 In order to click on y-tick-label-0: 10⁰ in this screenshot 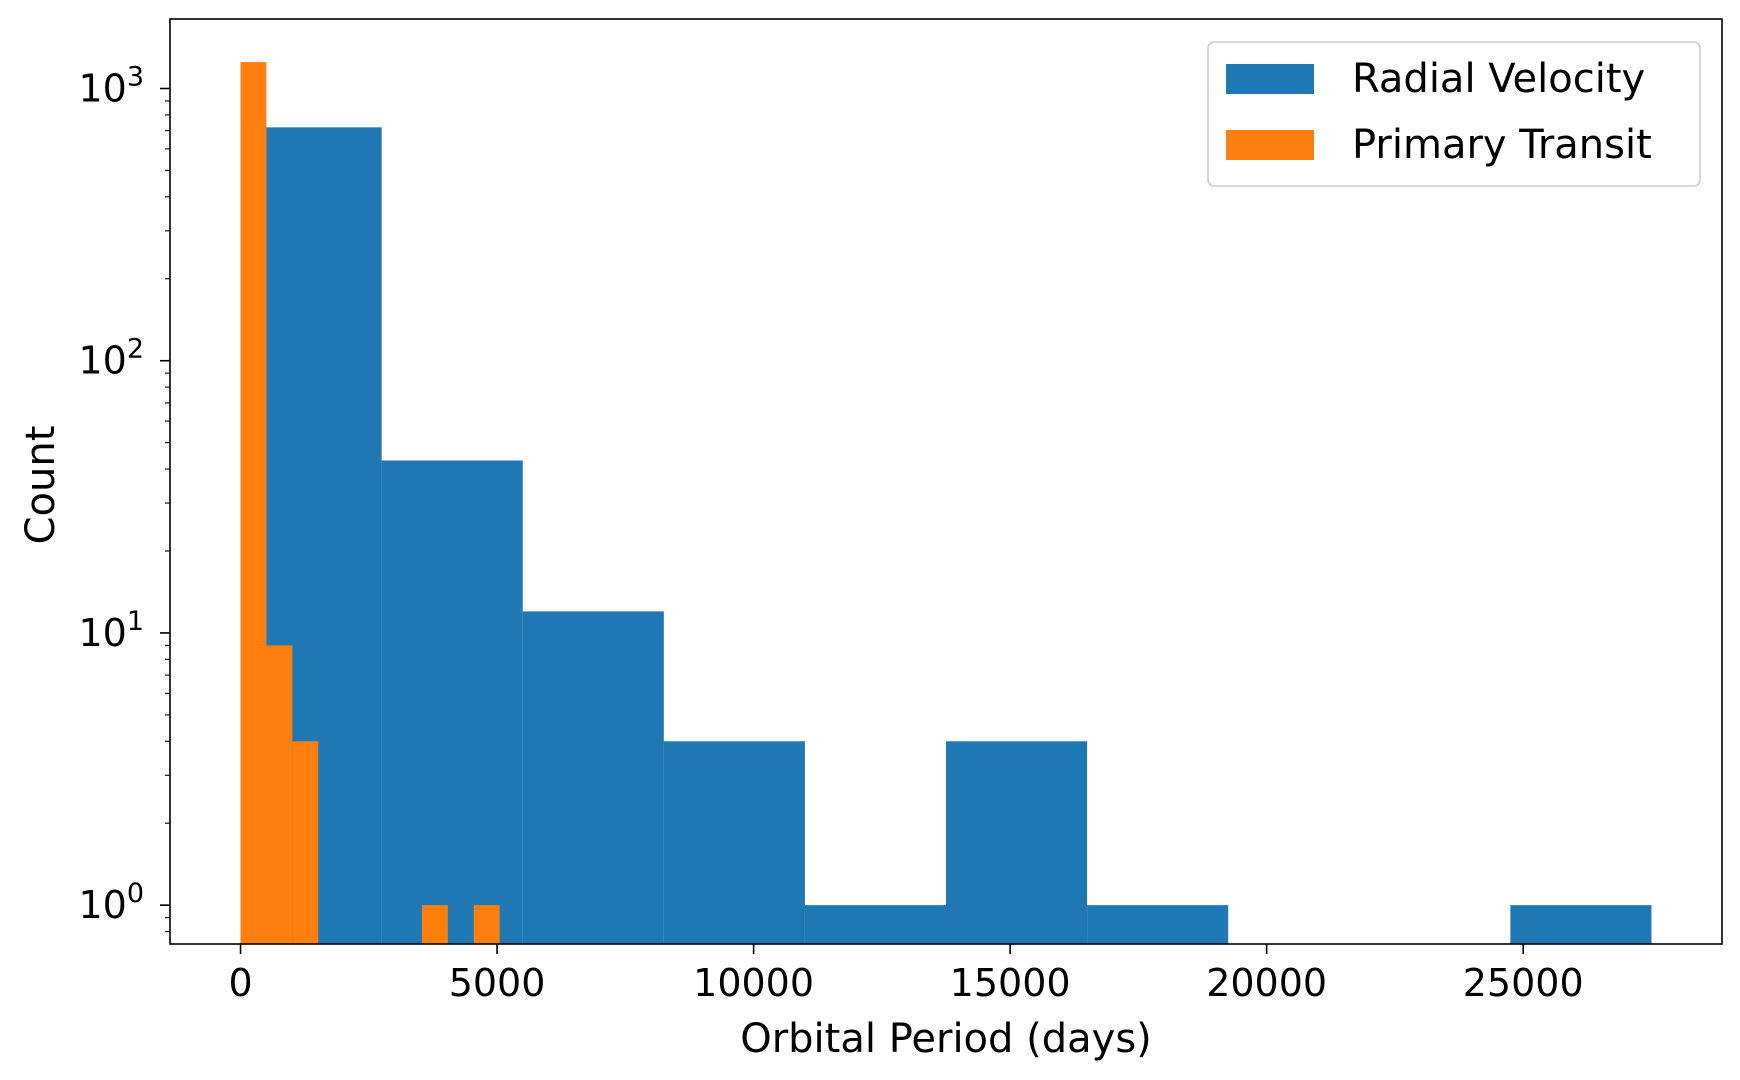, I will do `click(111, 902)`.